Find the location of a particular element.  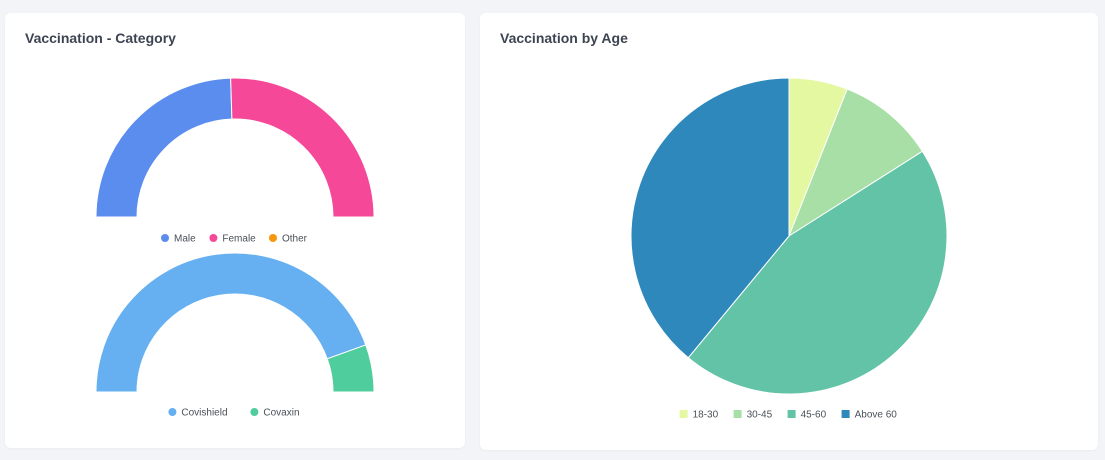

age-card-title: Vaccination by Age is located at coordinates (564, 38).